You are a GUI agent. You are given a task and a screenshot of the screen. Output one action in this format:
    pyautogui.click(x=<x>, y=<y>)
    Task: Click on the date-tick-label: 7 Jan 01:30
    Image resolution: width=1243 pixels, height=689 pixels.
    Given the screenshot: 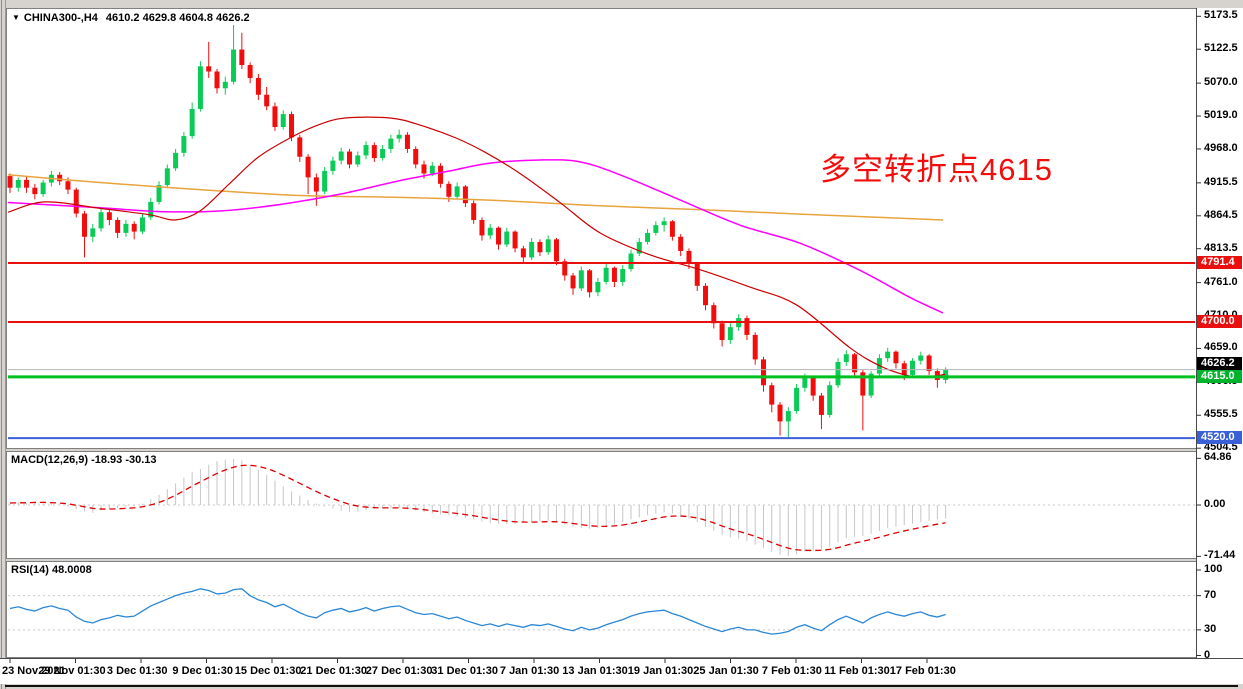 What is the action you would take?
    pyautogui.click(x=529, y=671)
    